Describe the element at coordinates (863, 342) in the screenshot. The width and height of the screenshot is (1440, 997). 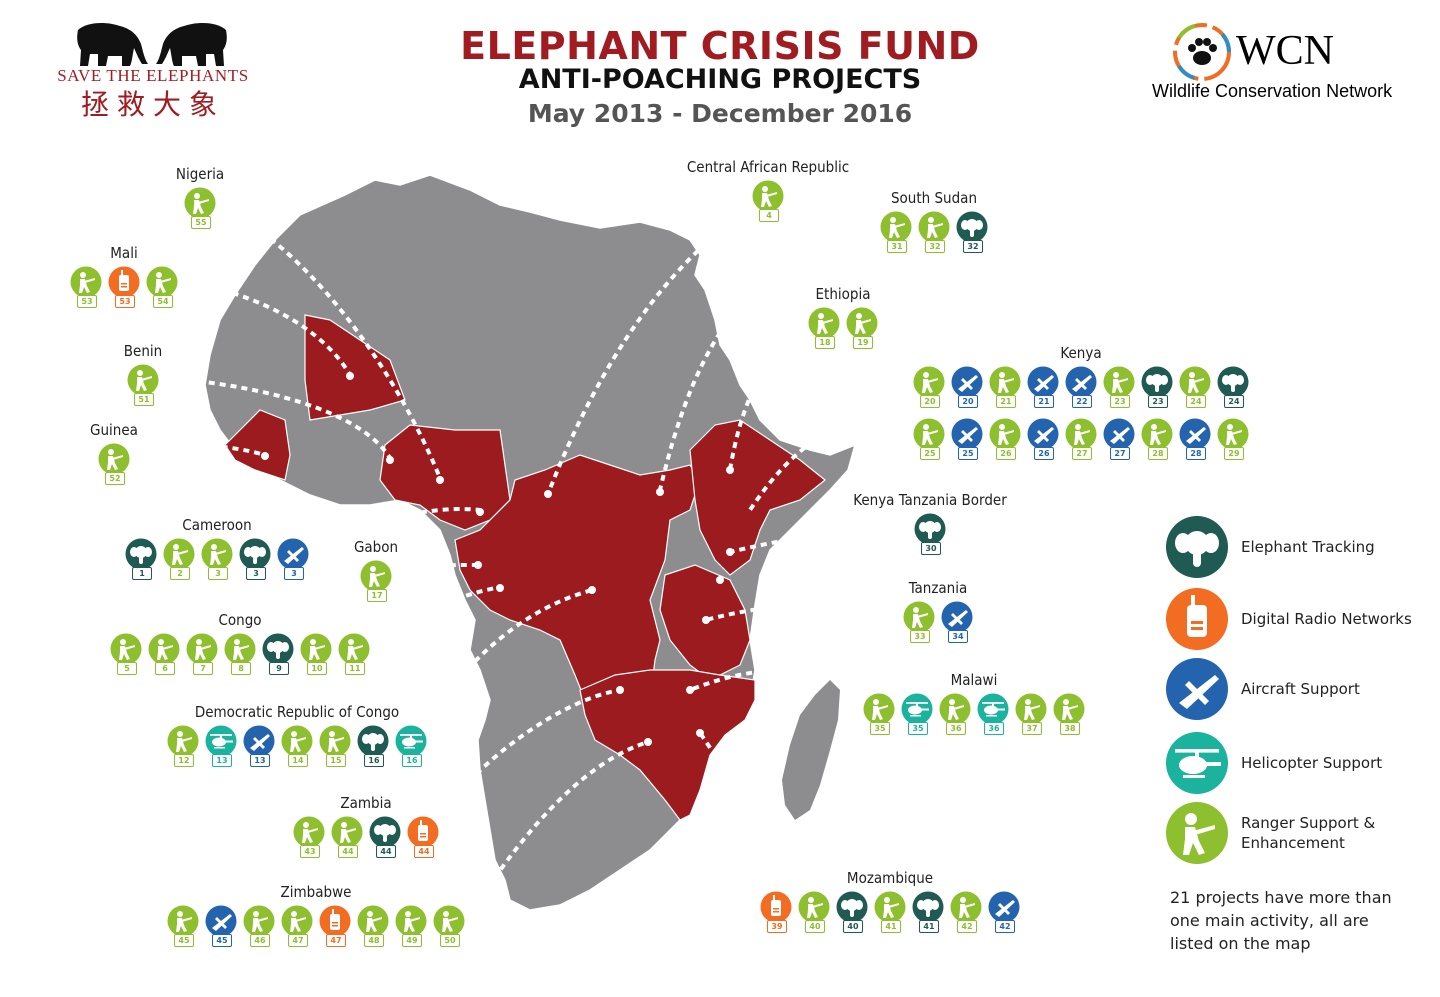
I see `project-number: 19` at that location.